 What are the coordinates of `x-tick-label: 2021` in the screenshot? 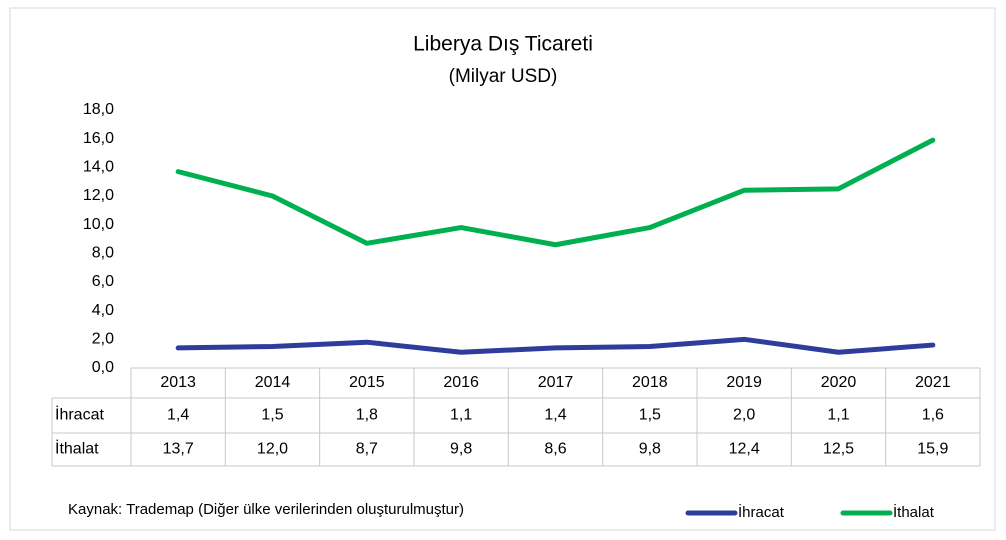 It's located at (933, 382).